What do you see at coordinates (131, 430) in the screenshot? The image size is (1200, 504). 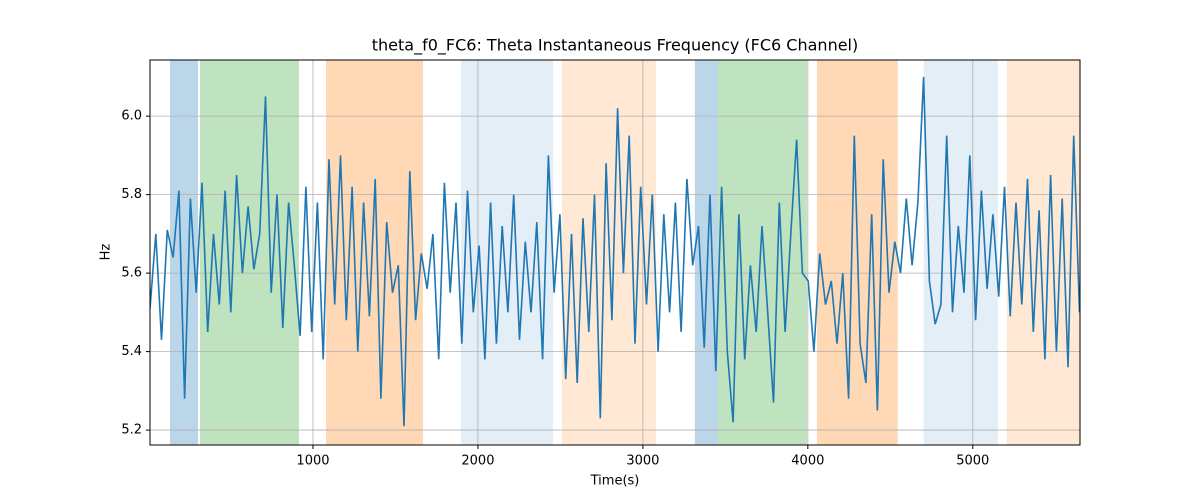 I see `y-tick-label: 5.2` at bounding box center [131, 430].